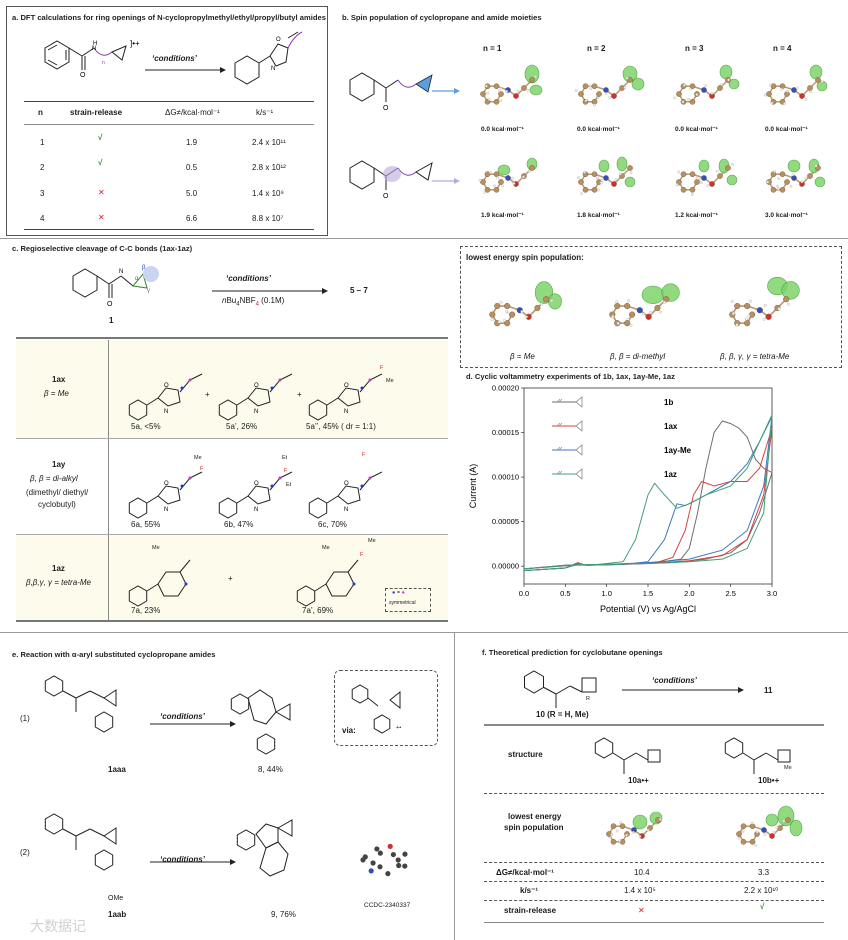  I want to click on row-spin: spin population, so click(534, 827).